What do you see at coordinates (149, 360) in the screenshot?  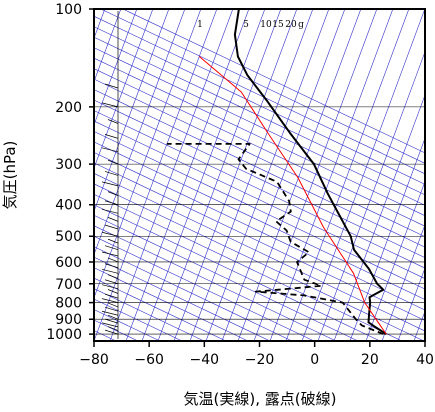 I see `x-tick-label: −60` at bounding box center [149, 360].